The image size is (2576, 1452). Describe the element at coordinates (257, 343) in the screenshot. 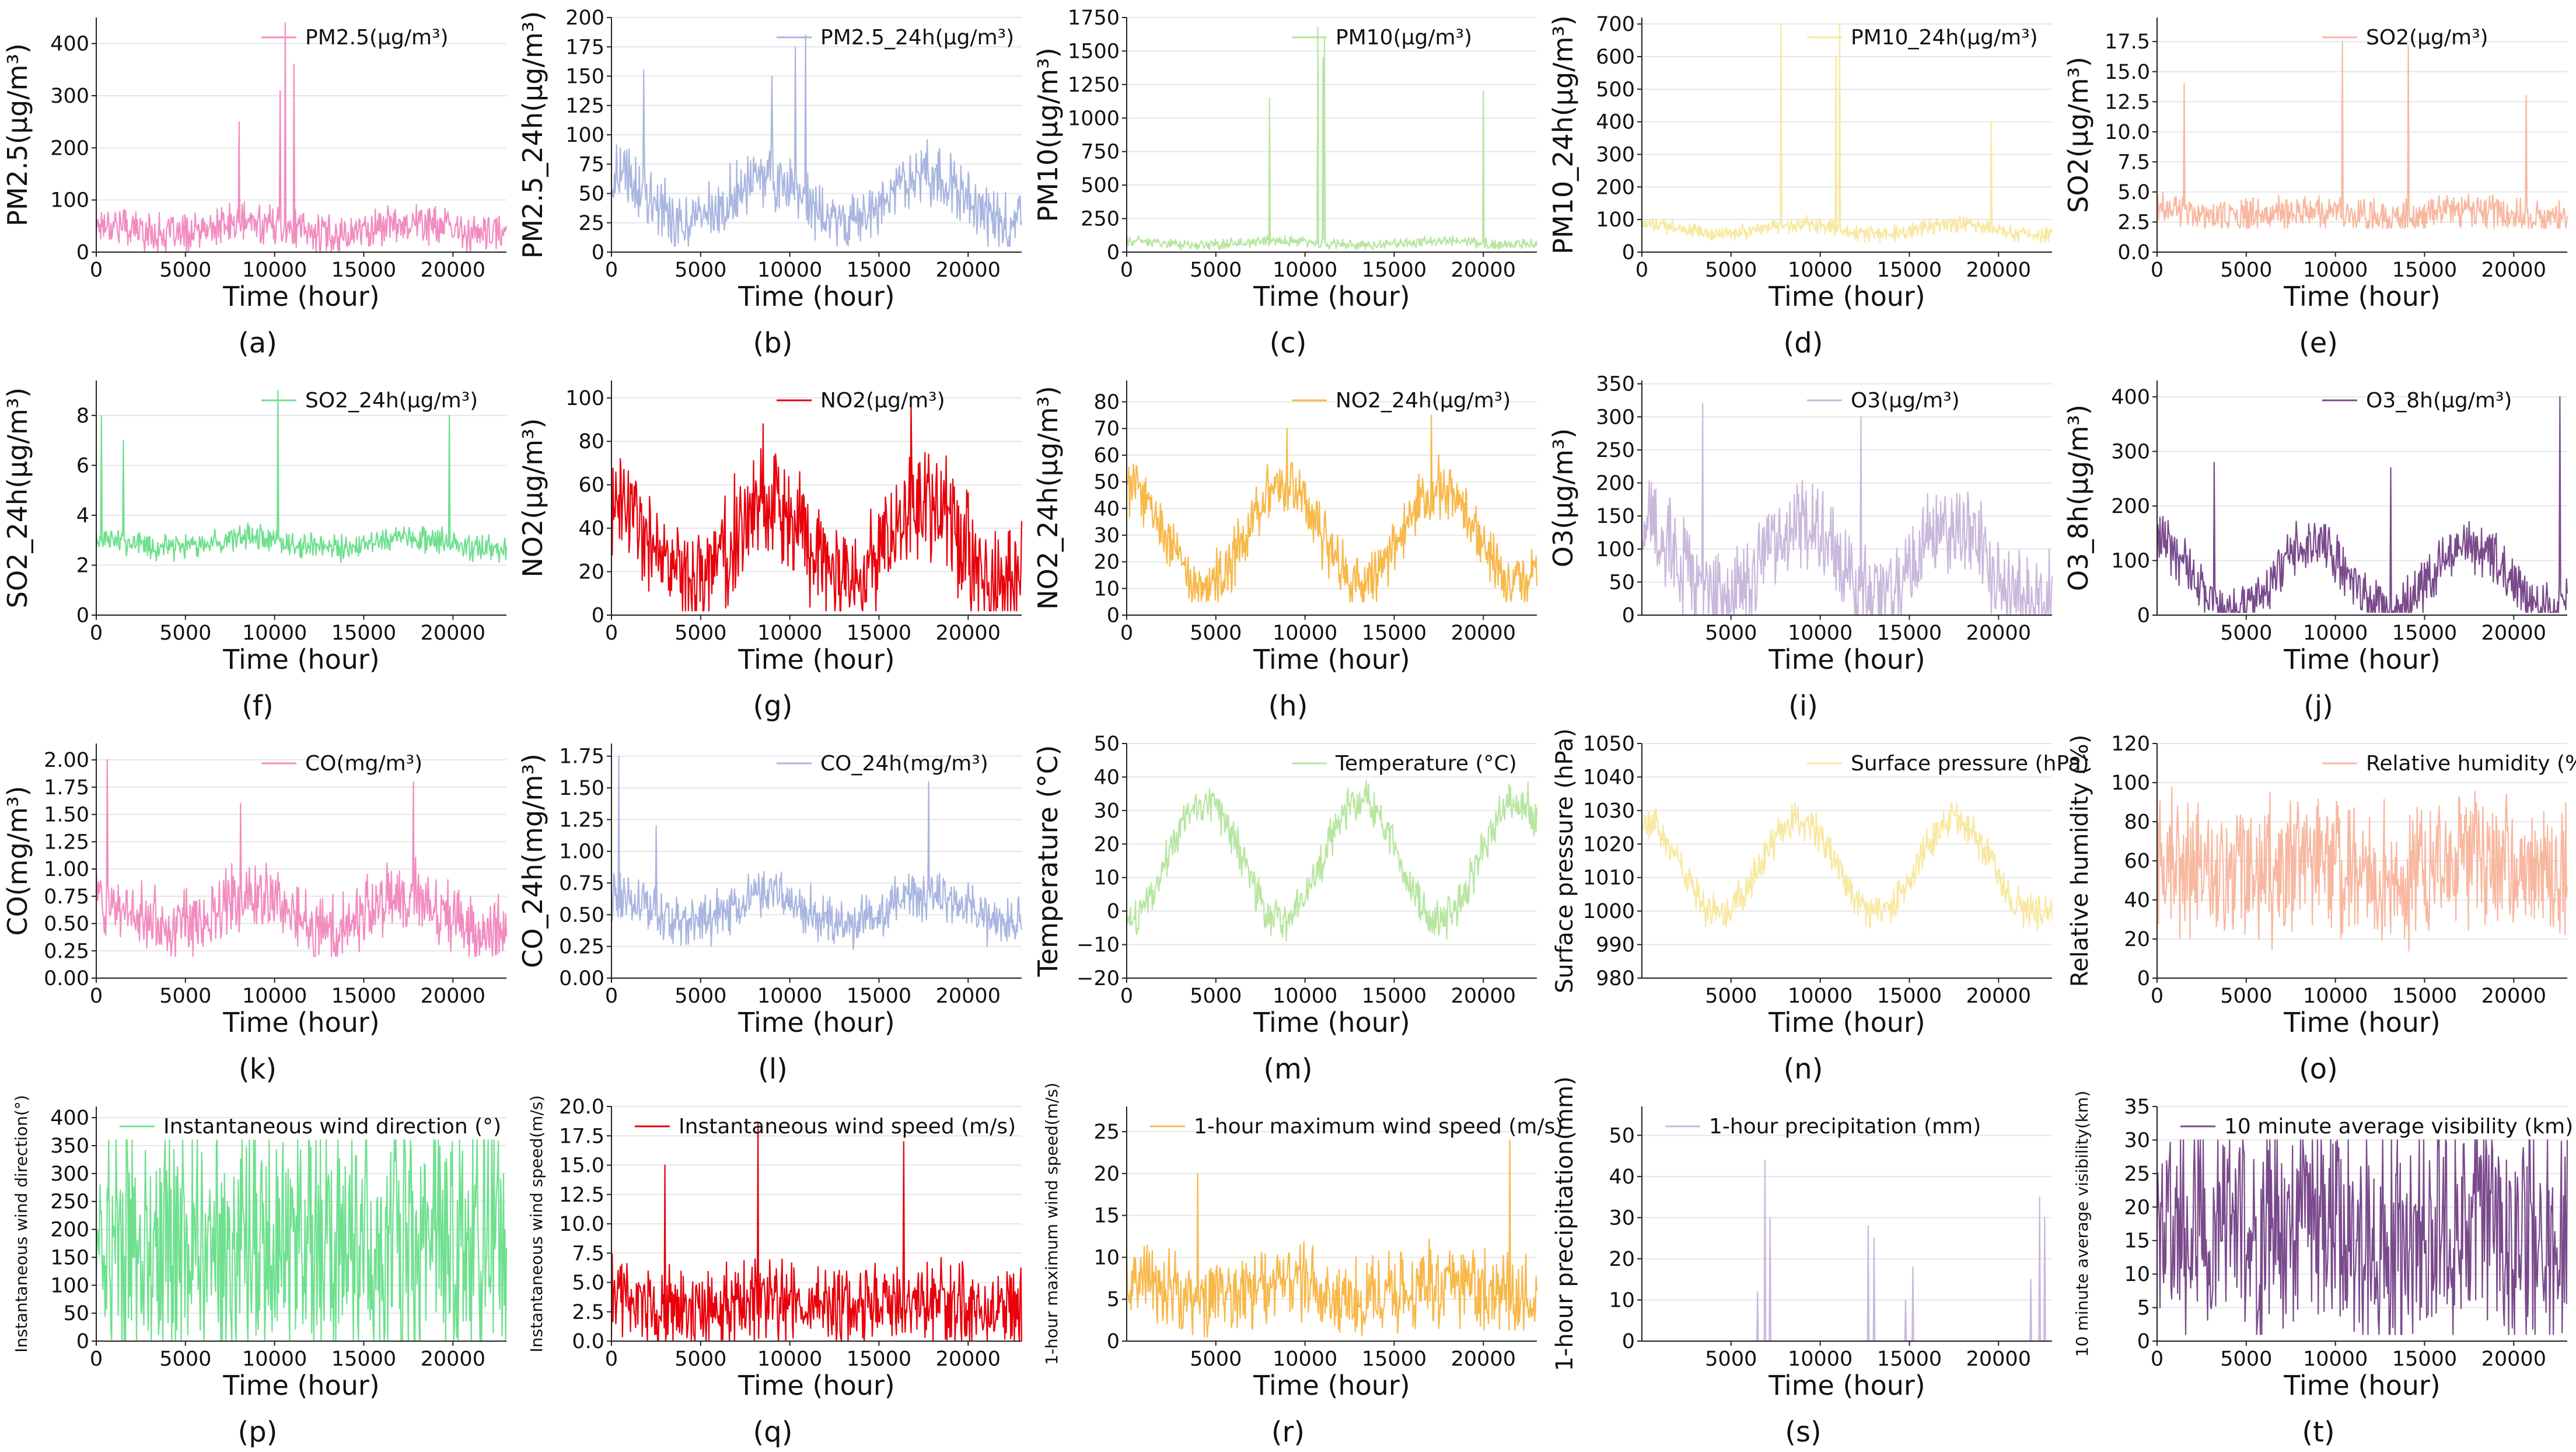

I see `panel-letter: (a)` at that location.